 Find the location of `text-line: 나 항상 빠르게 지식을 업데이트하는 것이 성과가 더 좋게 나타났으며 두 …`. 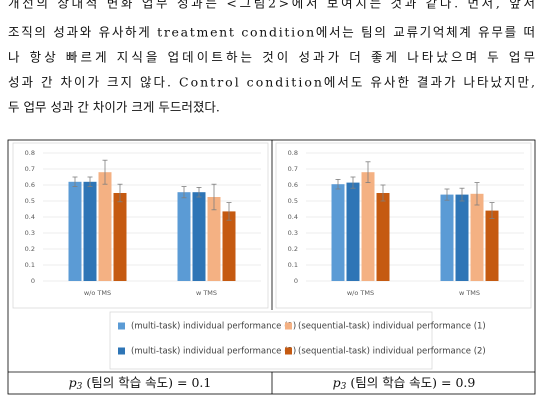

text-line: 나 항상 빠르게 지식을 업데이트하는 것이 성과가 더 좋게 나타났으며 두 … is located at coordinates (271, 57).